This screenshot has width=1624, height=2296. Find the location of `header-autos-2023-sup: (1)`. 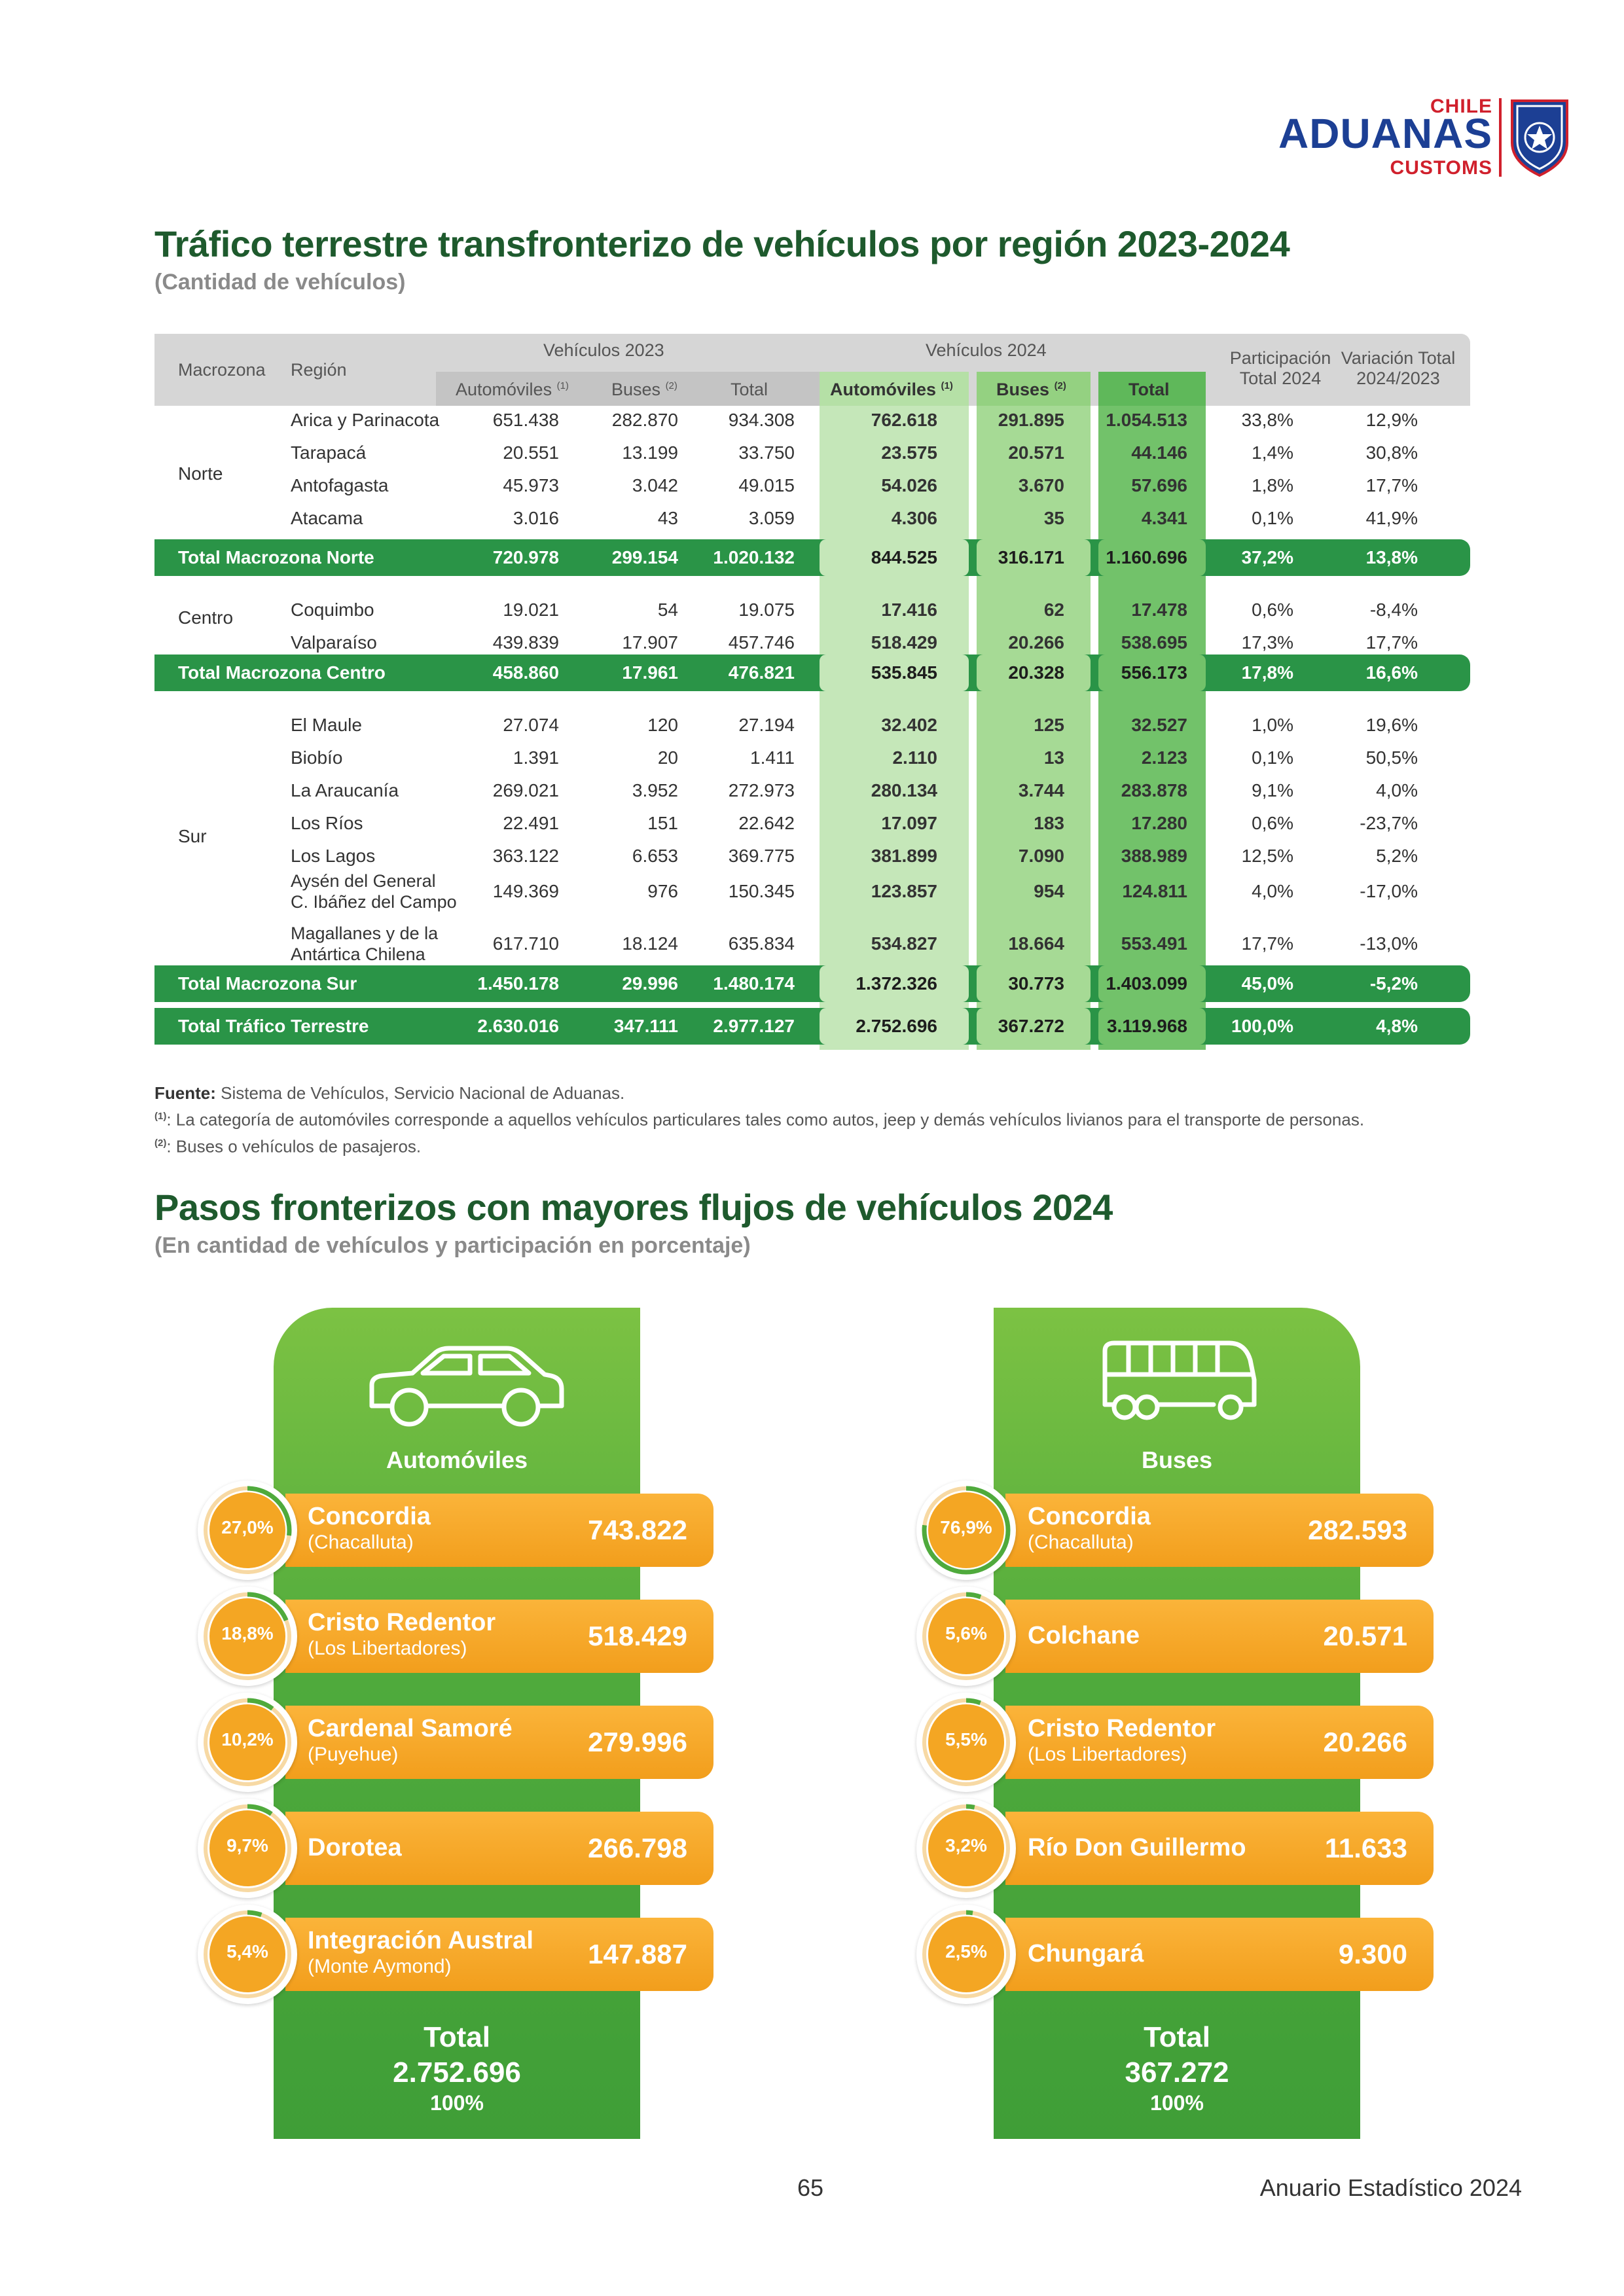

header-autos-2023-sup: (1) is located at coordinates (562, 385).